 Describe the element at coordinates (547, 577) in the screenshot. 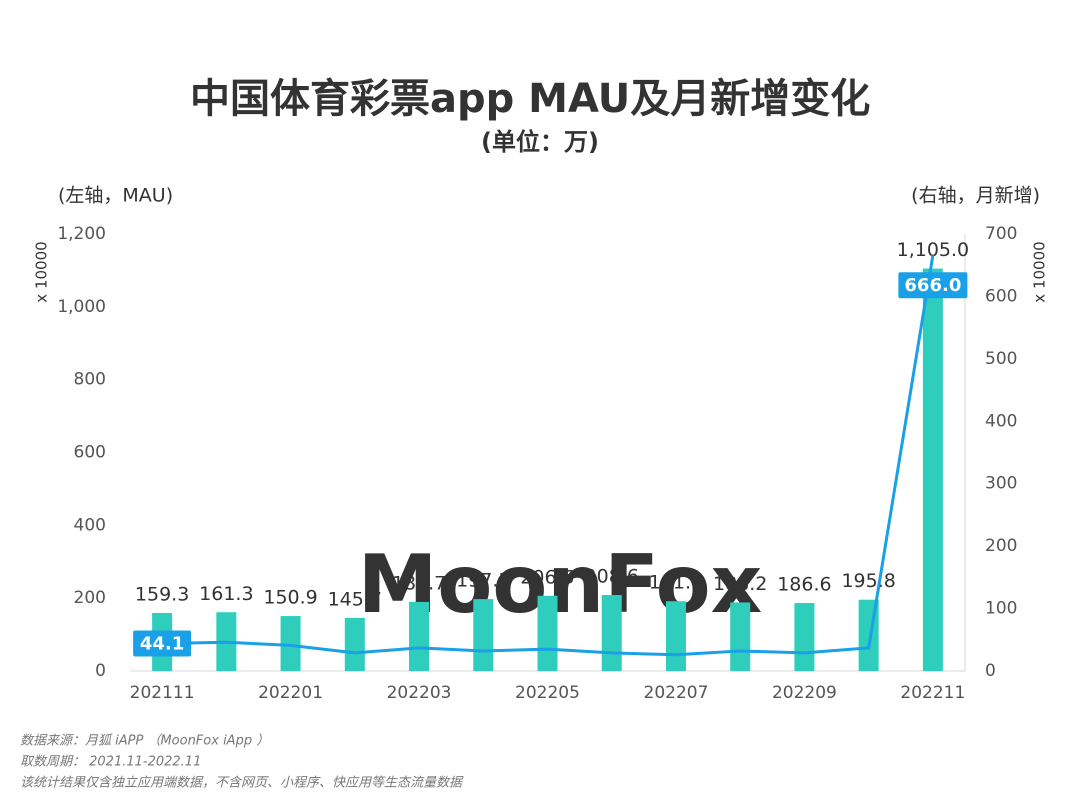

I see `value-label: 206.5` at that location.